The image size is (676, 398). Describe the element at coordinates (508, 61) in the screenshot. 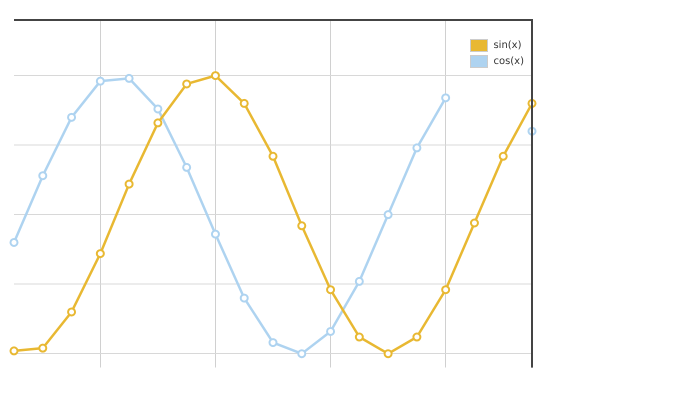

I see `legend-label: cos(x)` at that location.